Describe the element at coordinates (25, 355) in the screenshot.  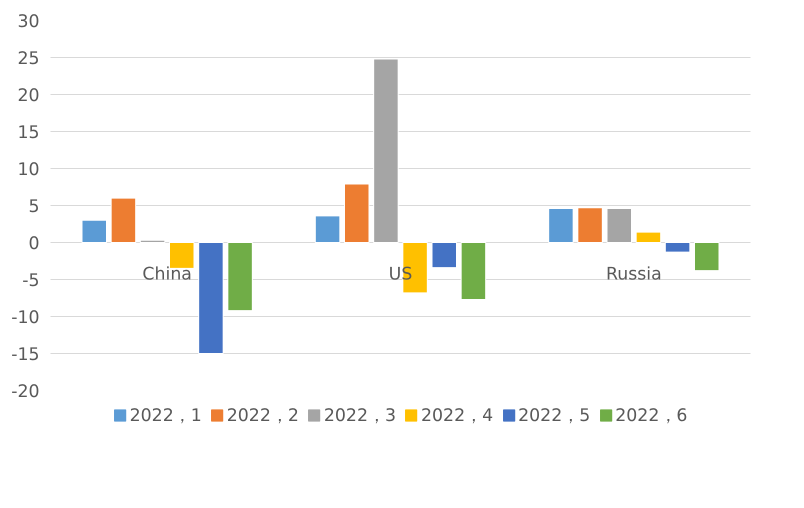
I see `y-tick-label: -15` at that location.